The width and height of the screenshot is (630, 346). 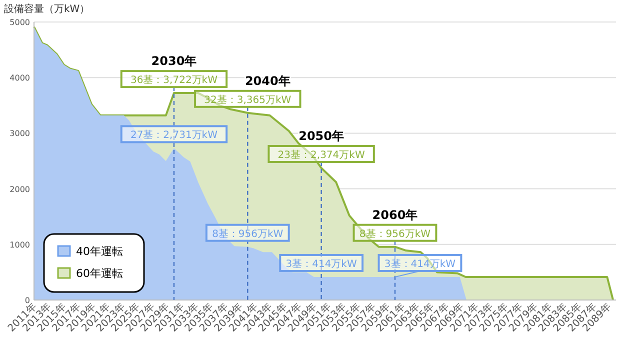 What do you see at coordinates (174, 135) in the screenshot?
I see `annotation: 27基：2,731万kW` at bounding box center [174, 135].